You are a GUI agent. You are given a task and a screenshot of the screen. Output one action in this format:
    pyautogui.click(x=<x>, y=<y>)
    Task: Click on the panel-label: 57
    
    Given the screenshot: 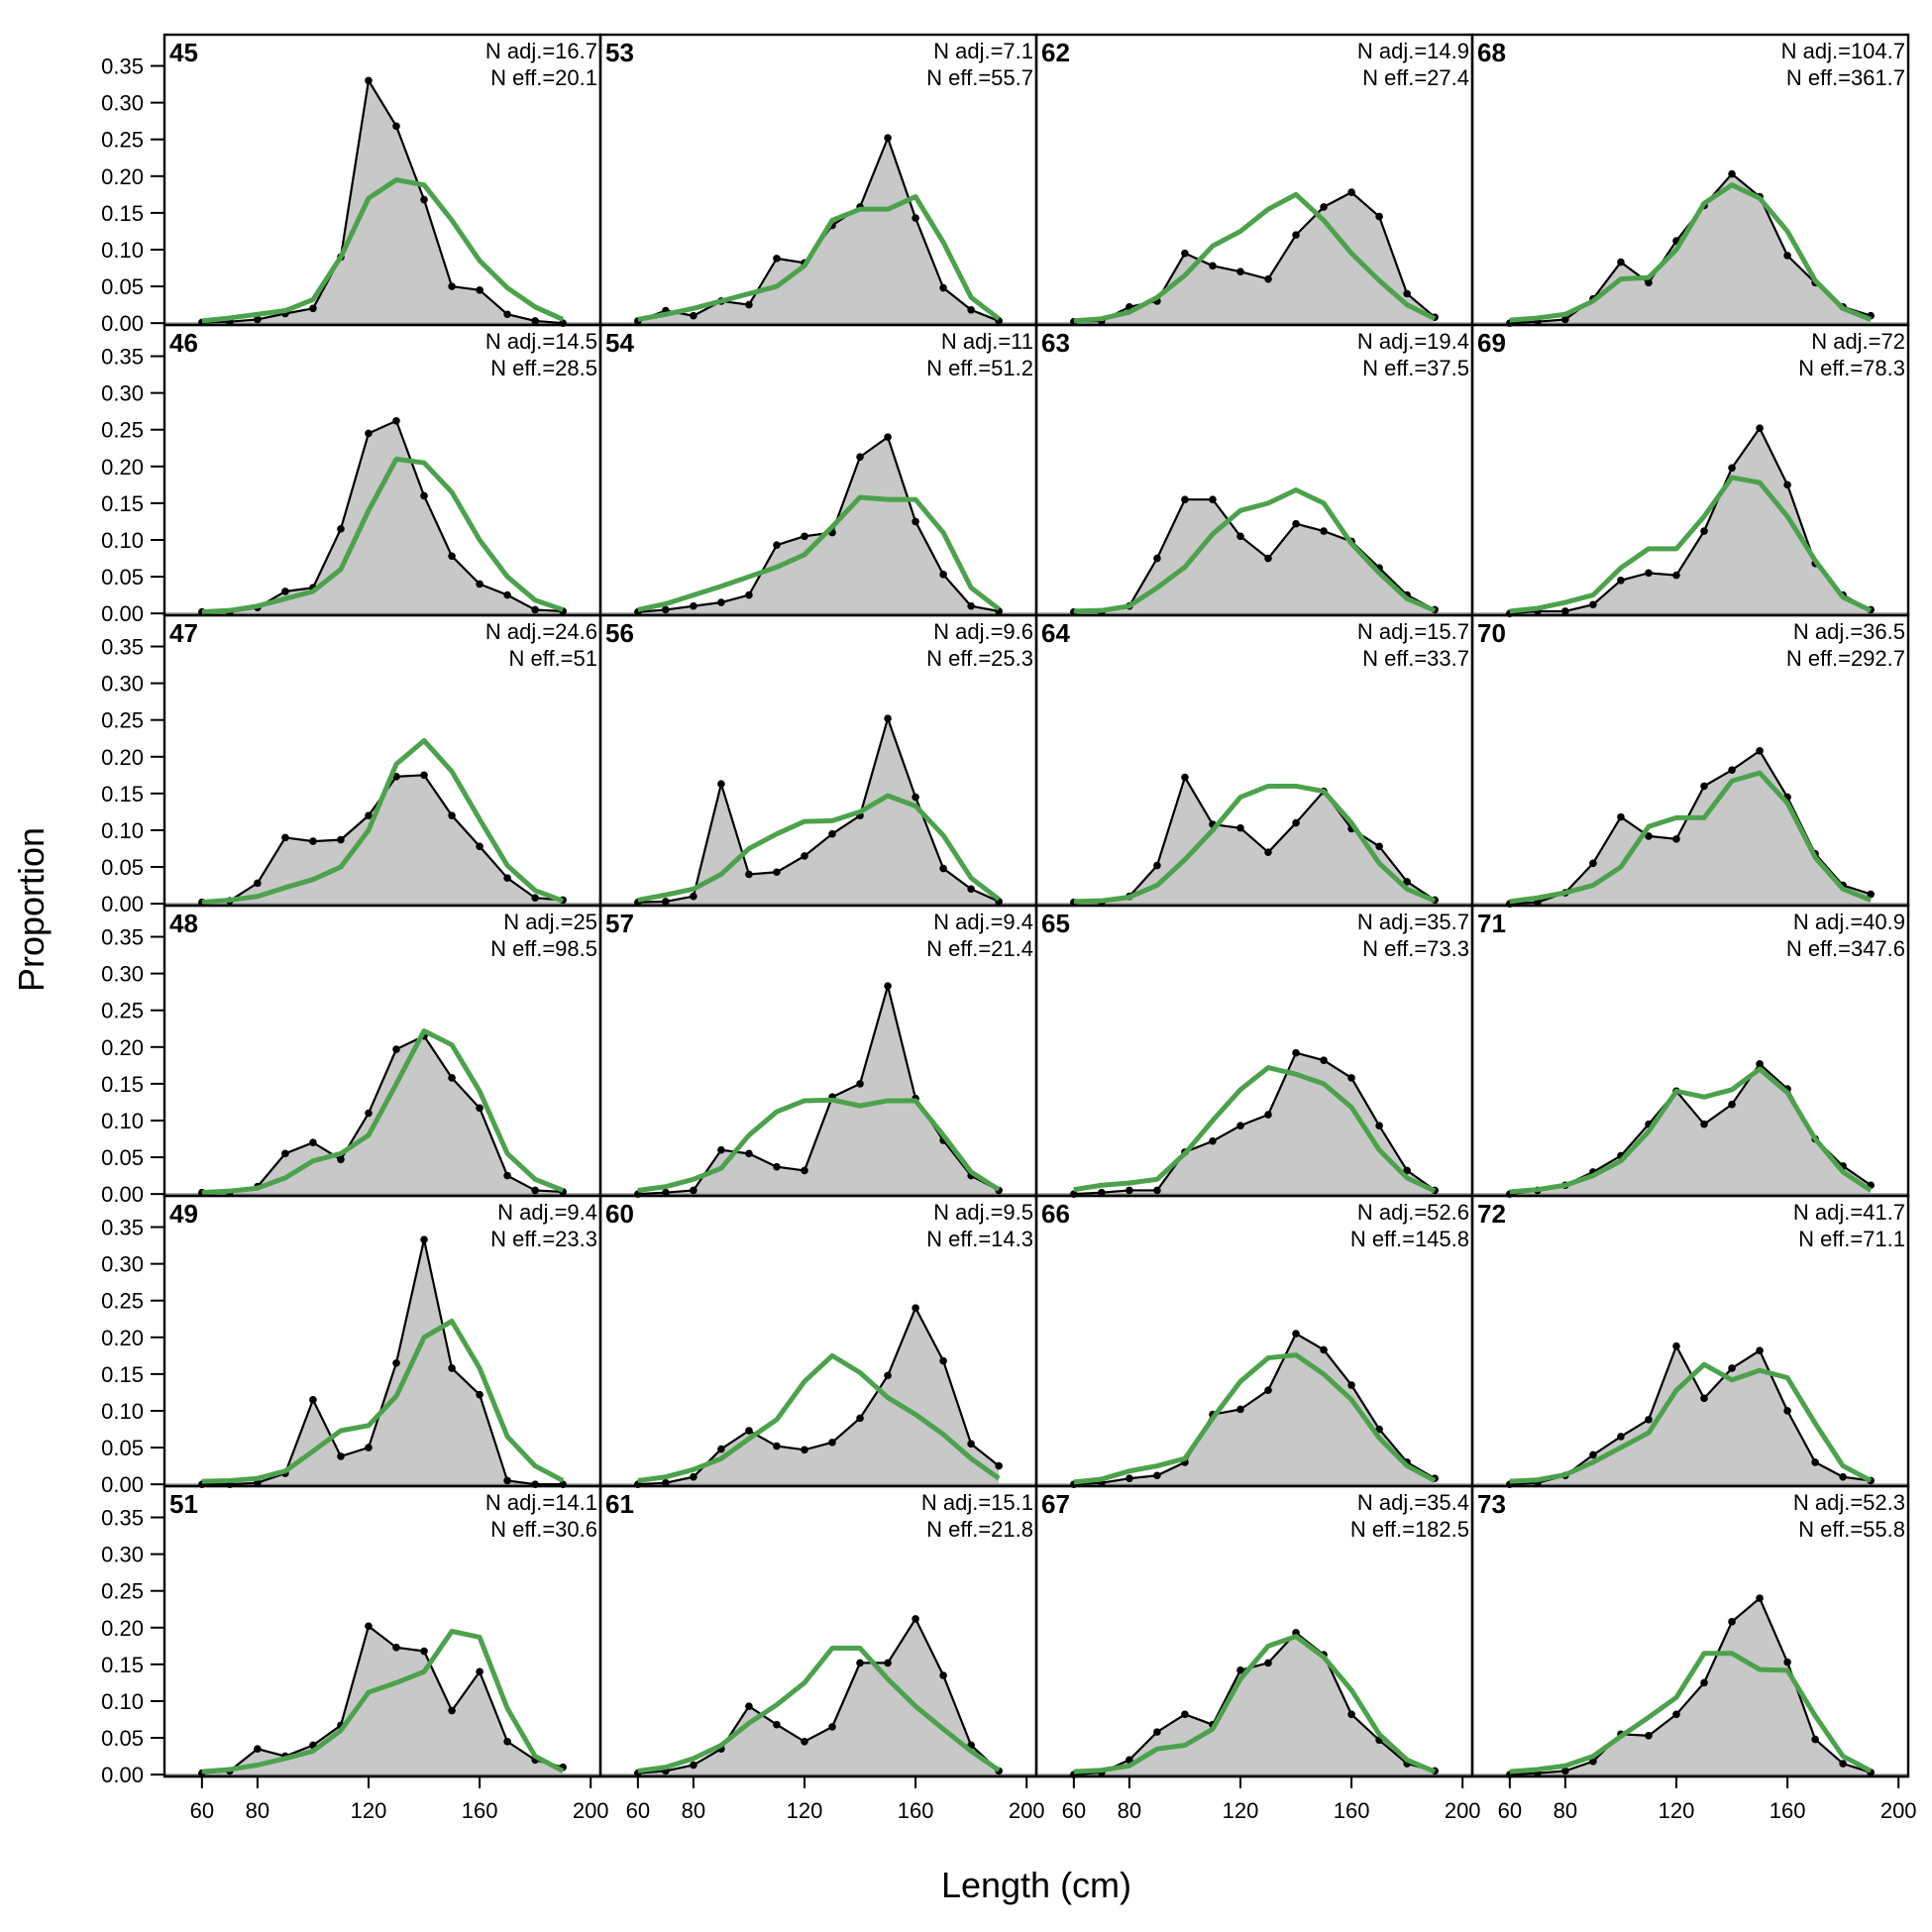 What is the action you would take?
    pyautogui.click(x=620, y=923)
    